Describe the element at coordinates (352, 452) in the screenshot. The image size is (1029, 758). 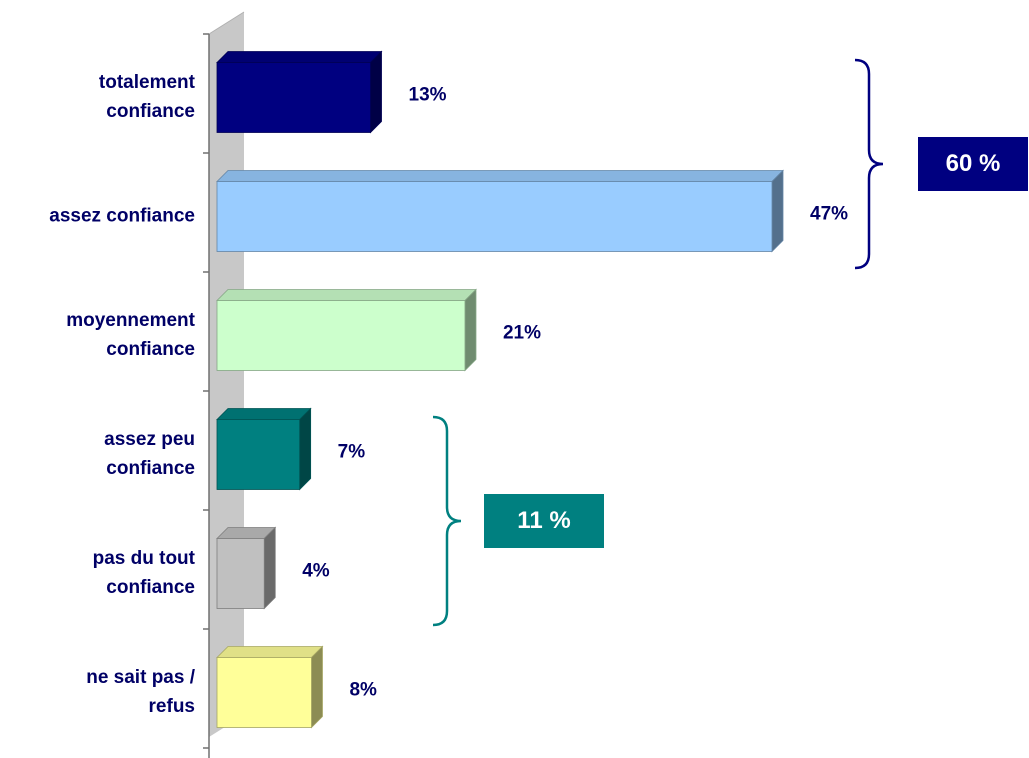
I see `value-label: 7%` at that location.